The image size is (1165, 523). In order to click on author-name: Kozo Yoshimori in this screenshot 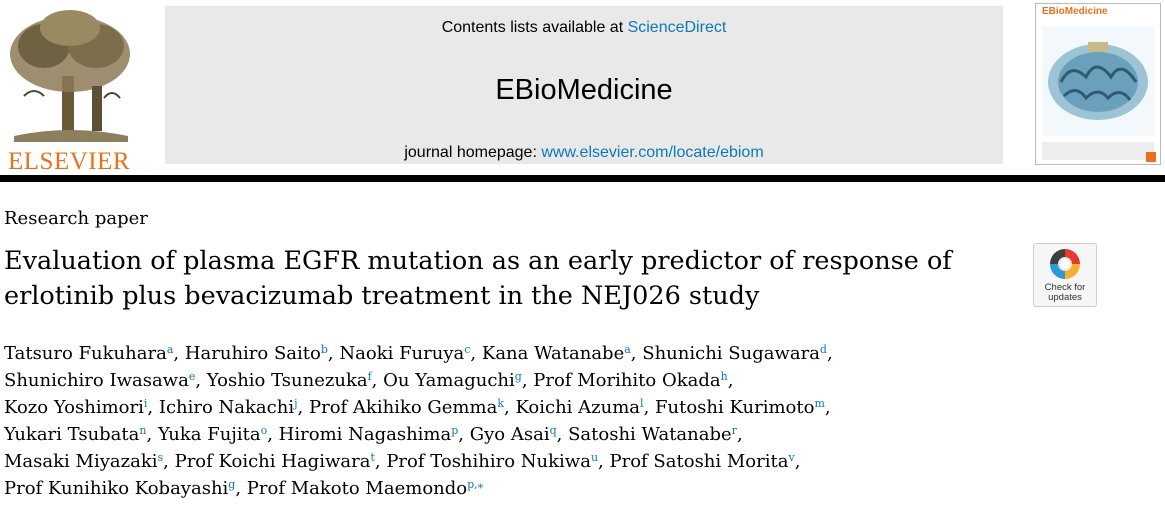, I will do `click(74, 407)`.